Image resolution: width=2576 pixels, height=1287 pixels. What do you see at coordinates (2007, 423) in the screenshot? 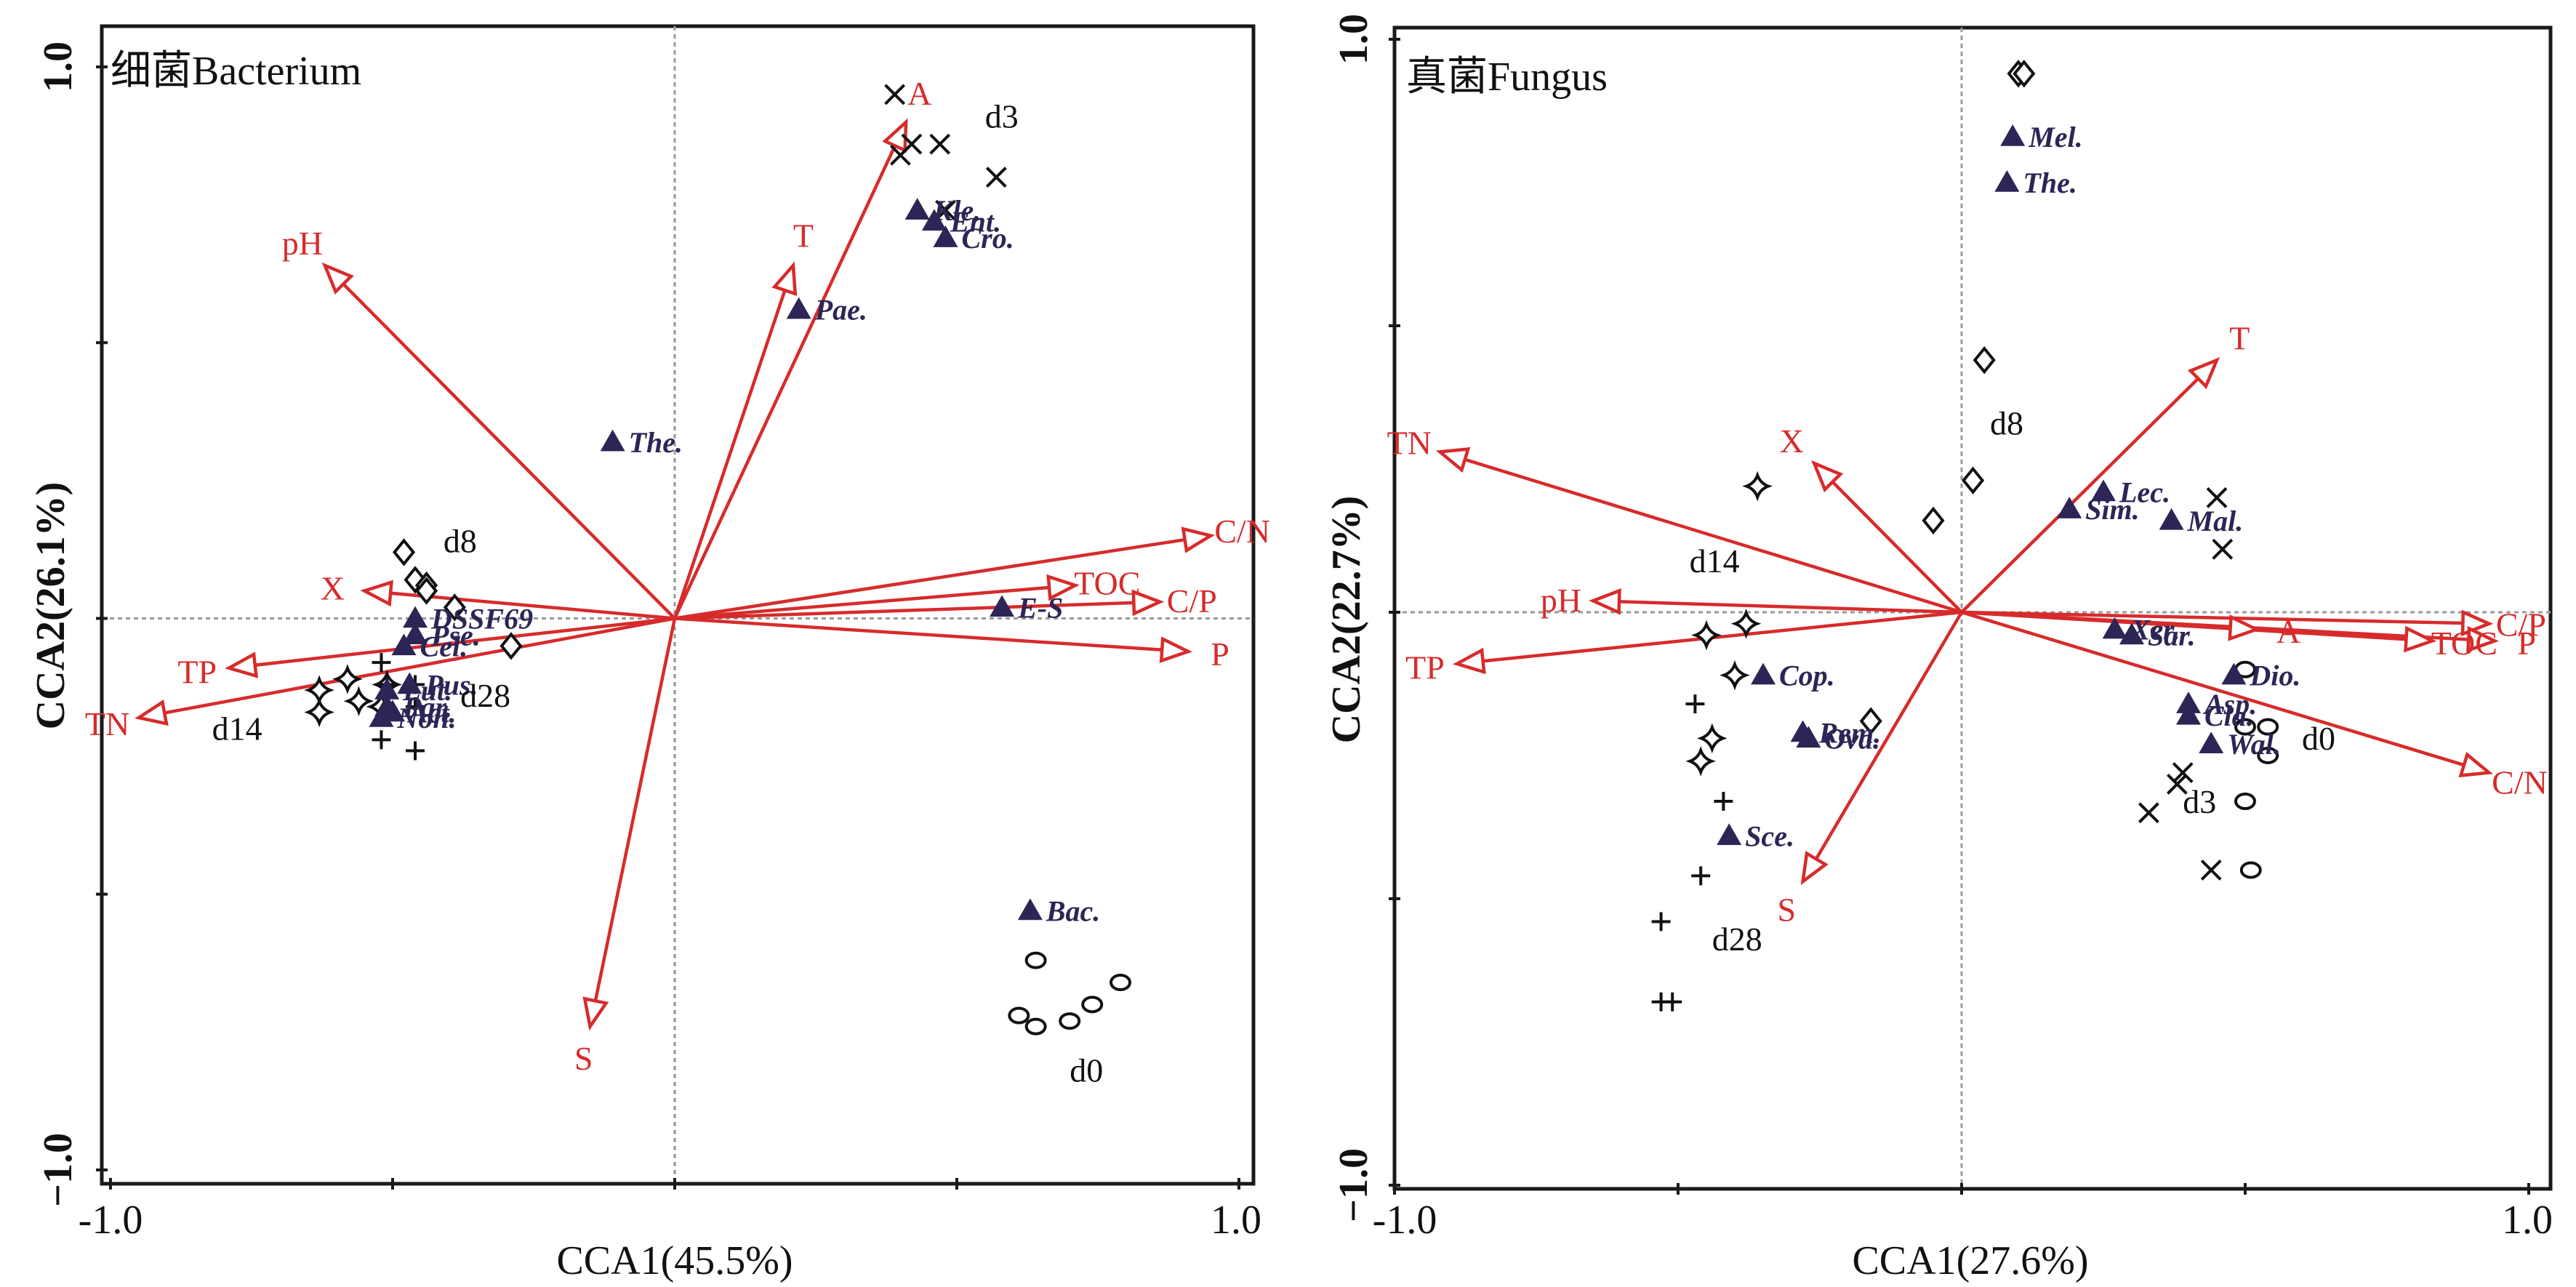
I see `sample-group-label: d8` at bounding box center [2007, 423].